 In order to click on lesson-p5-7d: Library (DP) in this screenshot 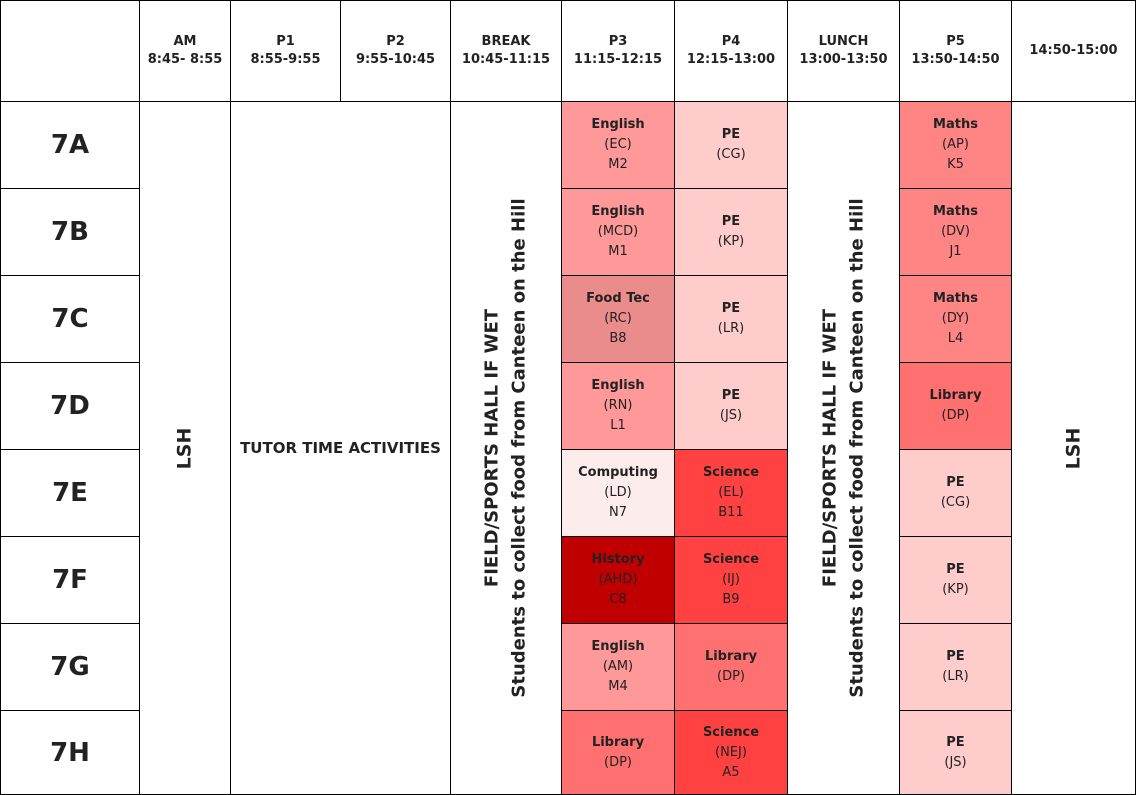, I will do `click(955, 406)`.